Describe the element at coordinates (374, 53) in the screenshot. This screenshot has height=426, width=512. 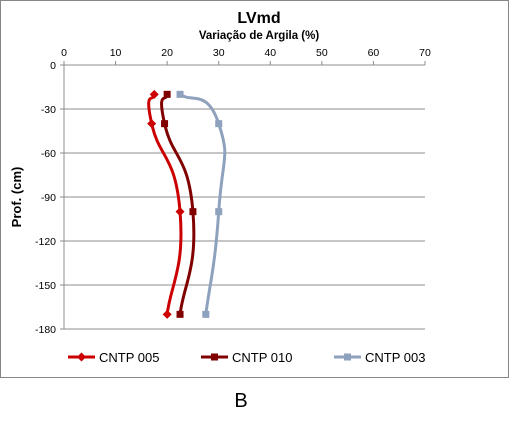
I see `x-tick-label: 60` at that location.